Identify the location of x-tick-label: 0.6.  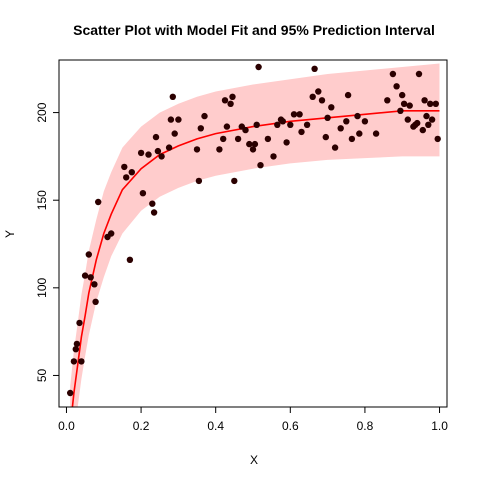
(290, 426).